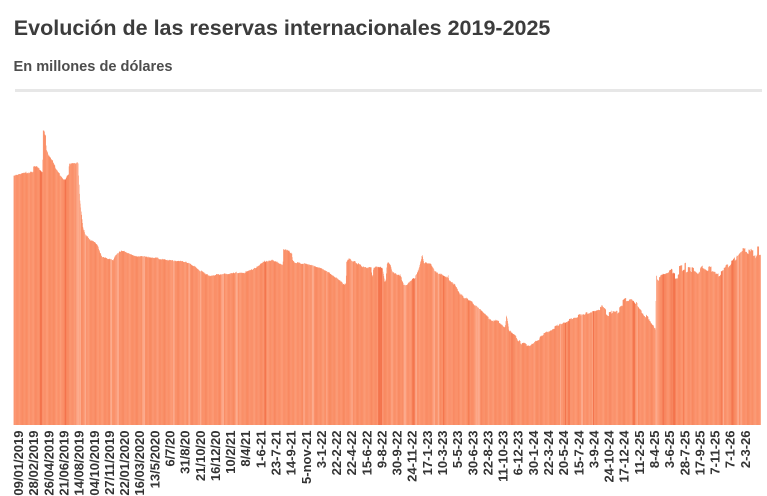 Image resolution: width=767 pixels, height=496 pixels. What do you see at coordinates (593, 449) in the screenshot?
I see `svg-text: 3-9-24` at bounding box center [593, 449].